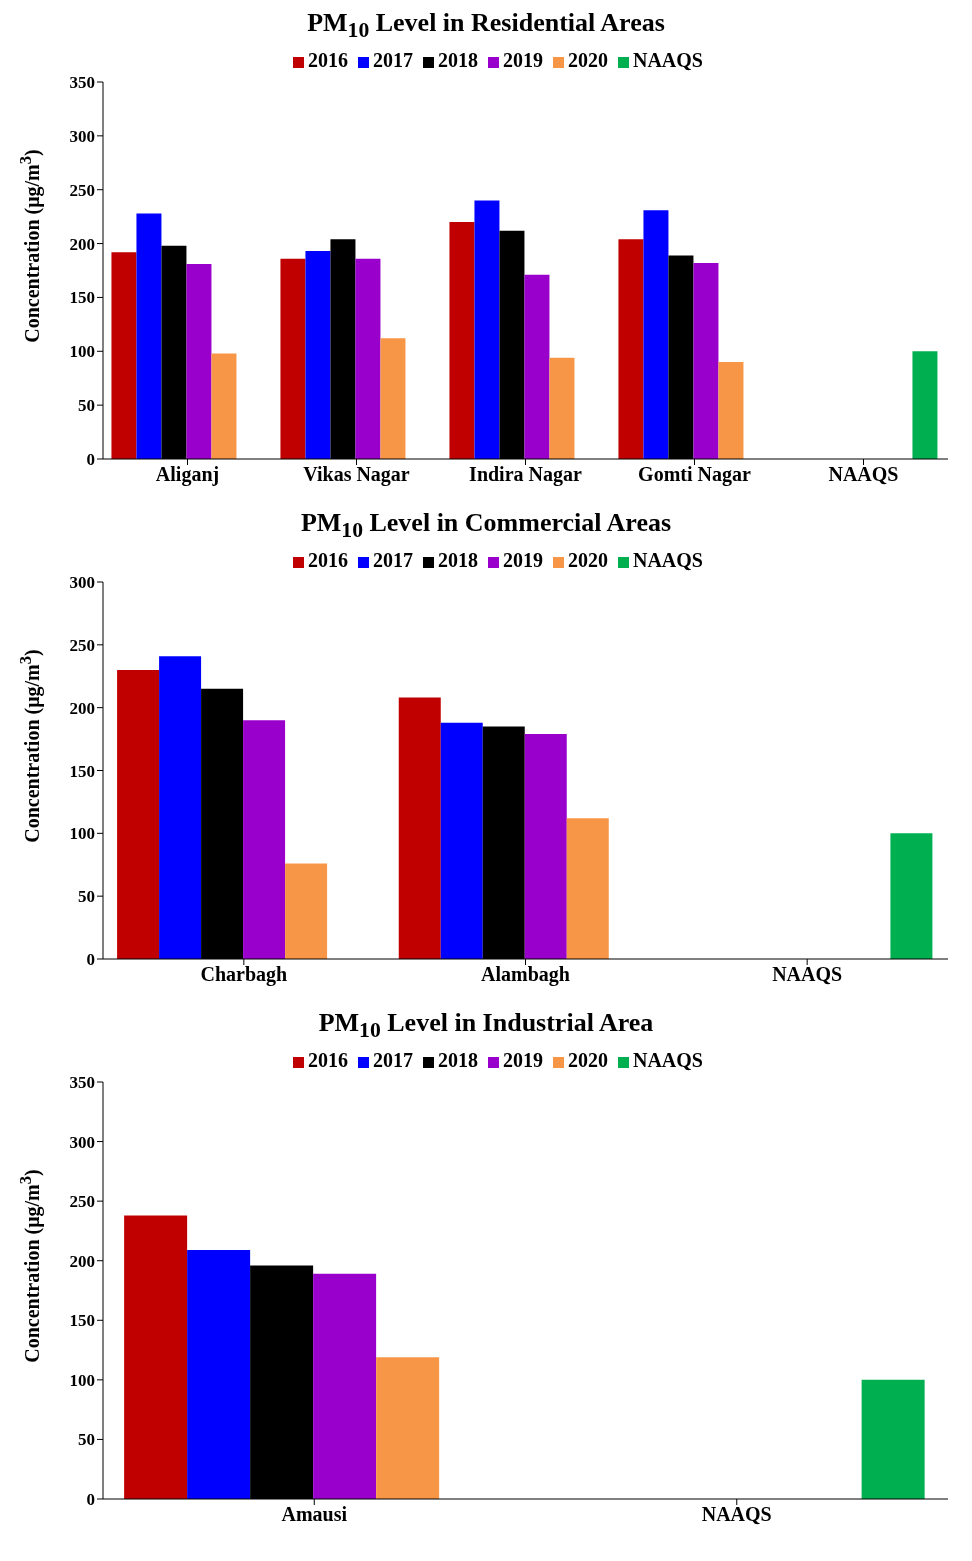 Image resolution: width=972 pixels, height=1561 pixels. Describe the element at coordinates (314, 1514) in the screenshot. I see `x-tick-label: Amausi` at that location.